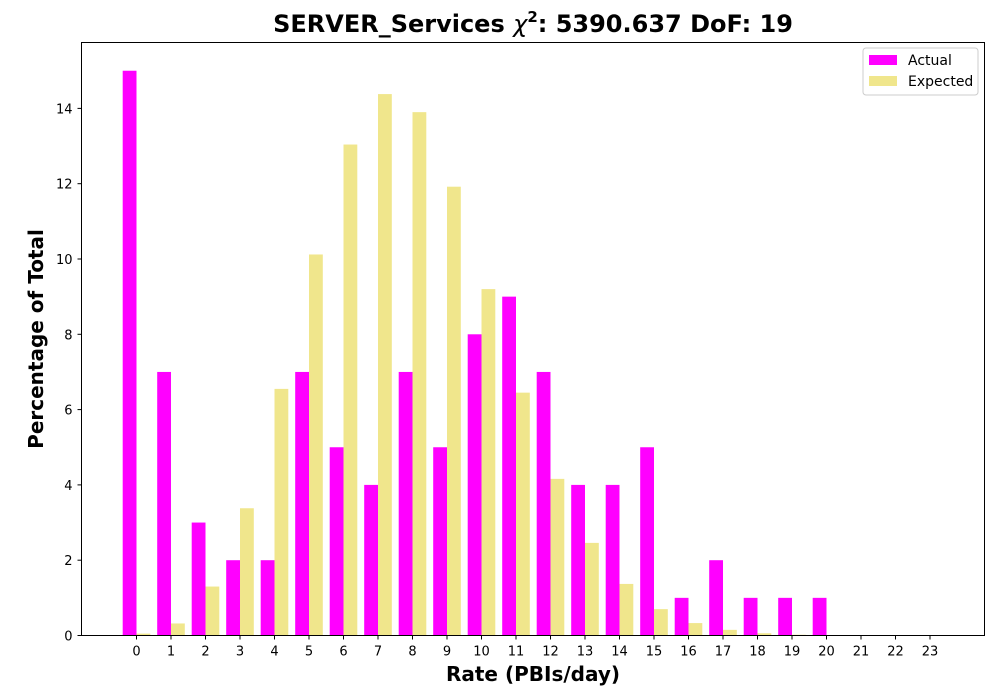 This screenshot has height=700, width=1000. What do you see at coordinates (274, 652) in the screenshot?
I see `x-tick-label-4: 4` at bounding box center [274, 652].